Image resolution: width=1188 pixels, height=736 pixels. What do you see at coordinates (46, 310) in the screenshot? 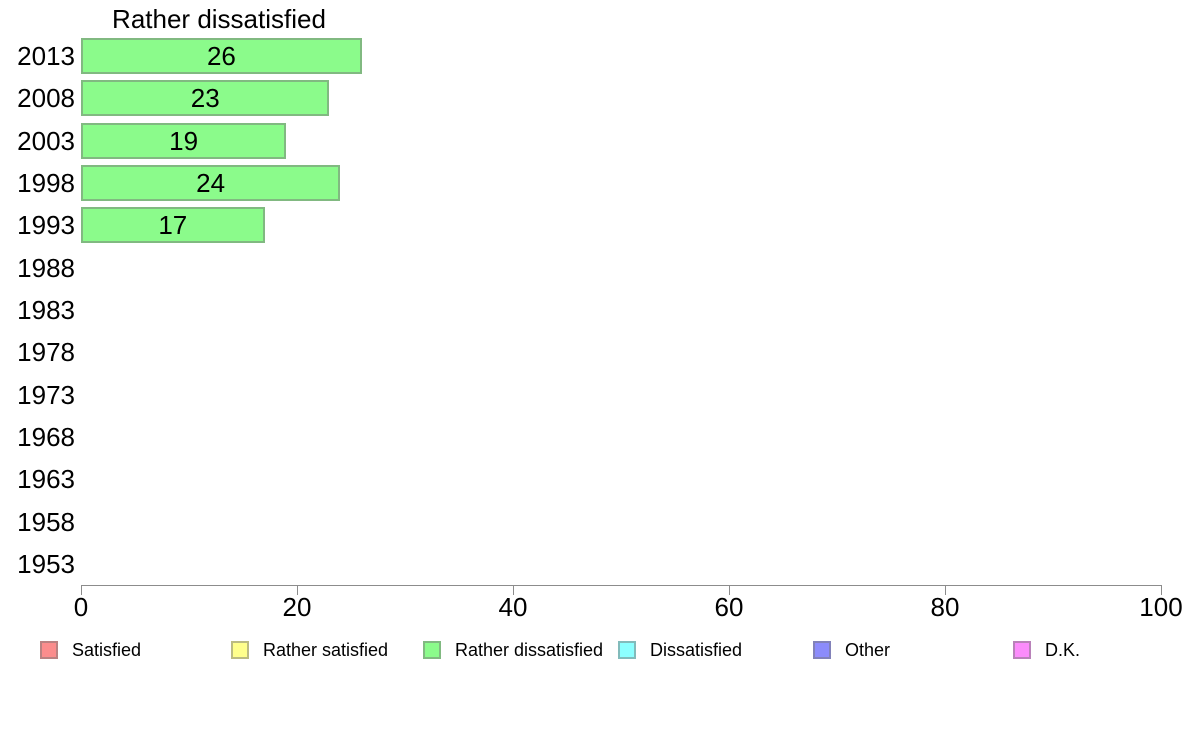
I see `y-axis-label: 1983` at bounding box center [46, 310].